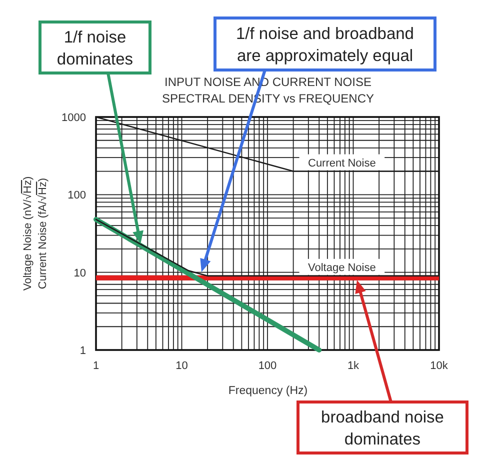  Describe the element at coordinates (439, 366) in the screenshot. I see `x-tick-label: 10k` at that location.